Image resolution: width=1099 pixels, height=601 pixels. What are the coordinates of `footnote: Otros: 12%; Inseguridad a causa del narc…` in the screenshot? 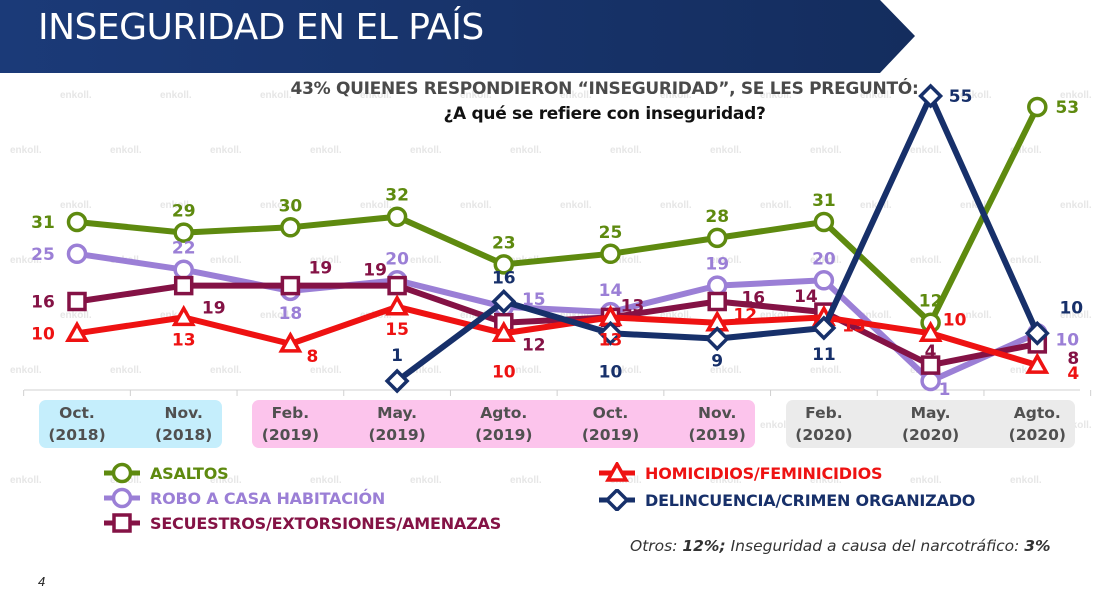 It's located at (840, 546).